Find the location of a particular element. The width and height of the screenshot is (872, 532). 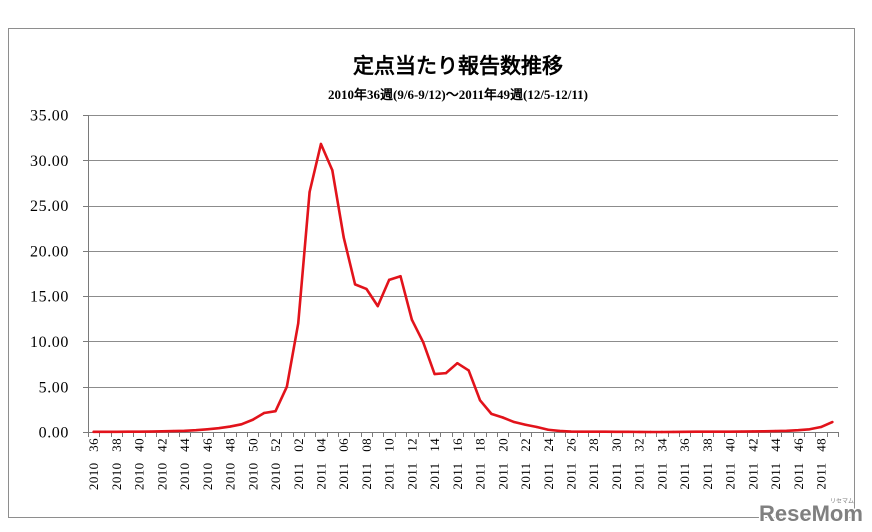

x-tick-label: 2010 52 is located at coordinates (275, 464).